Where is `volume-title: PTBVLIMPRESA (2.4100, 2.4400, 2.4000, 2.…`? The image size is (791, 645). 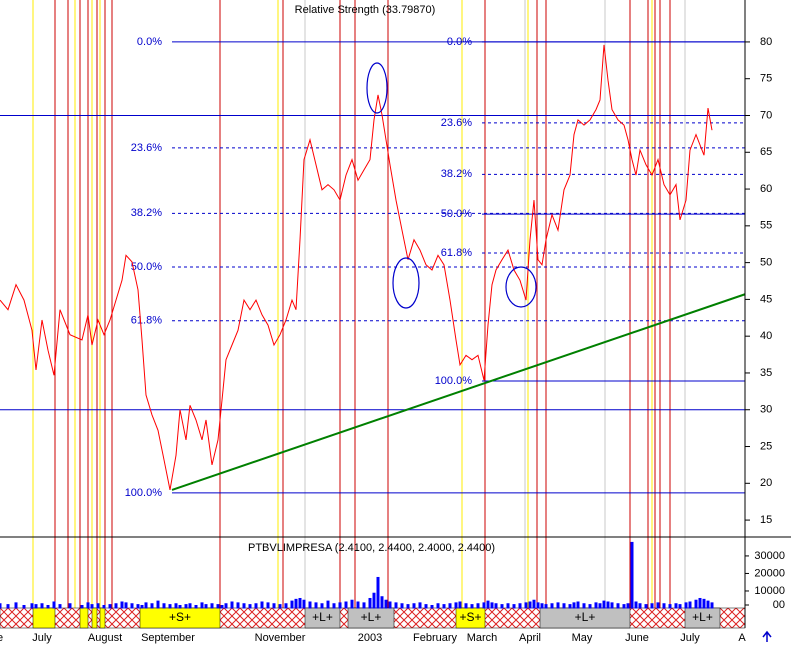 volume-title: PTBVLIMPRESA (2.4100, 2.4400, 2.4000, 2.… is located at coordinates (371, 548).